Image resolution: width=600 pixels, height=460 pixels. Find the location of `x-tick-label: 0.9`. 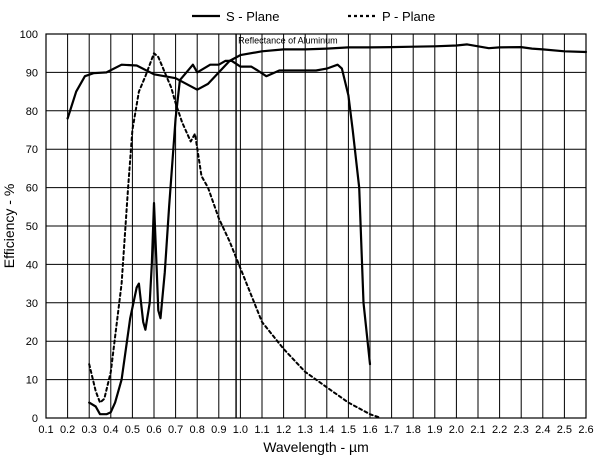

x-tick-label: 0.9 is located at coordinates (218, 430).